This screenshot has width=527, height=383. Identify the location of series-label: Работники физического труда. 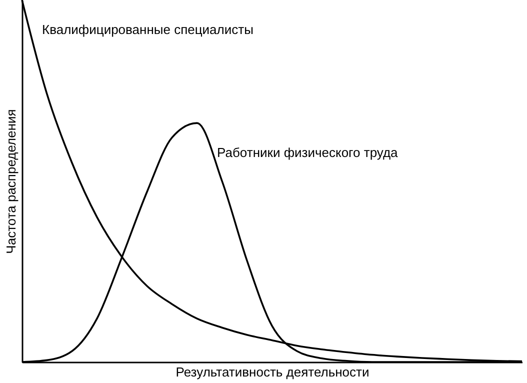
(308, 152).